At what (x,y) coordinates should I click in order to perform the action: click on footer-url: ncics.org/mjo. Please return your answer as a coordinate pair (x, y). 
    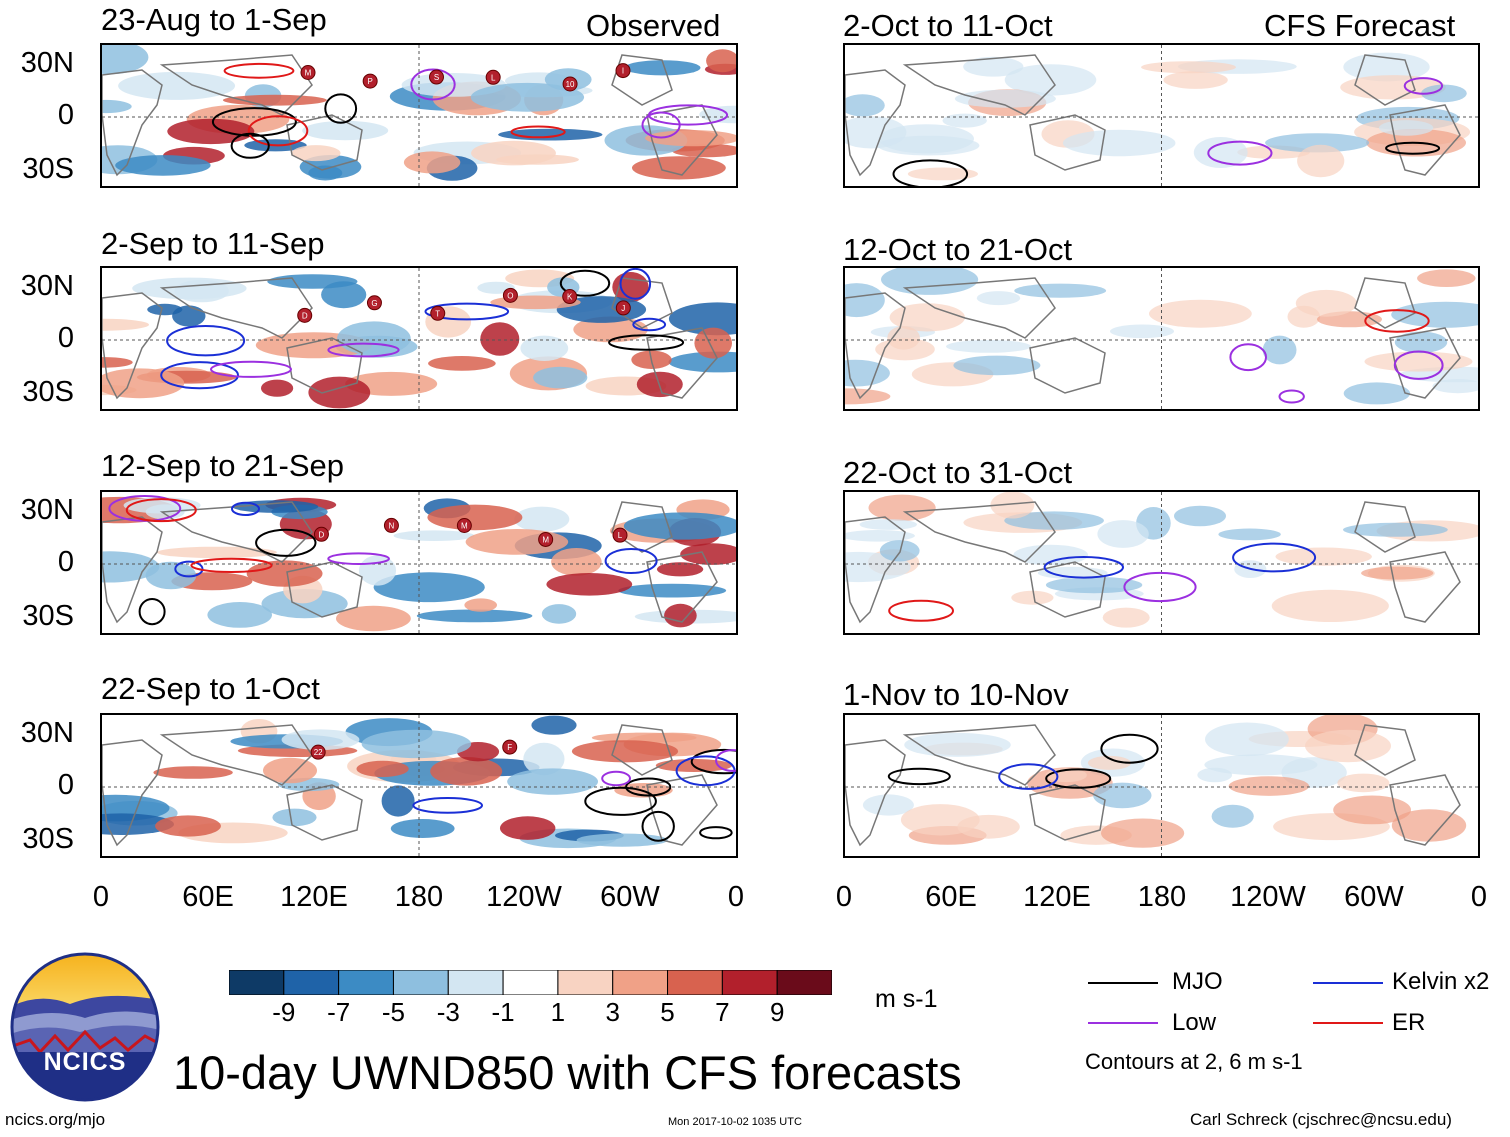
    Looking at the image, I should click on (55, 1119).